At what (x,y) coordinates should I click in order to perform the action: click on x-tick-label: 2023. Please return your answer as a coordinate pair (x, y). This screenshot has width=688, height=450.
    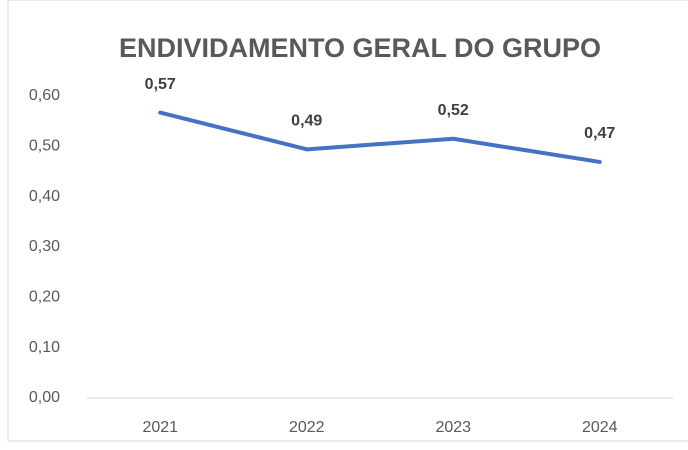
    Looking at the image, I should click on (453, 427).